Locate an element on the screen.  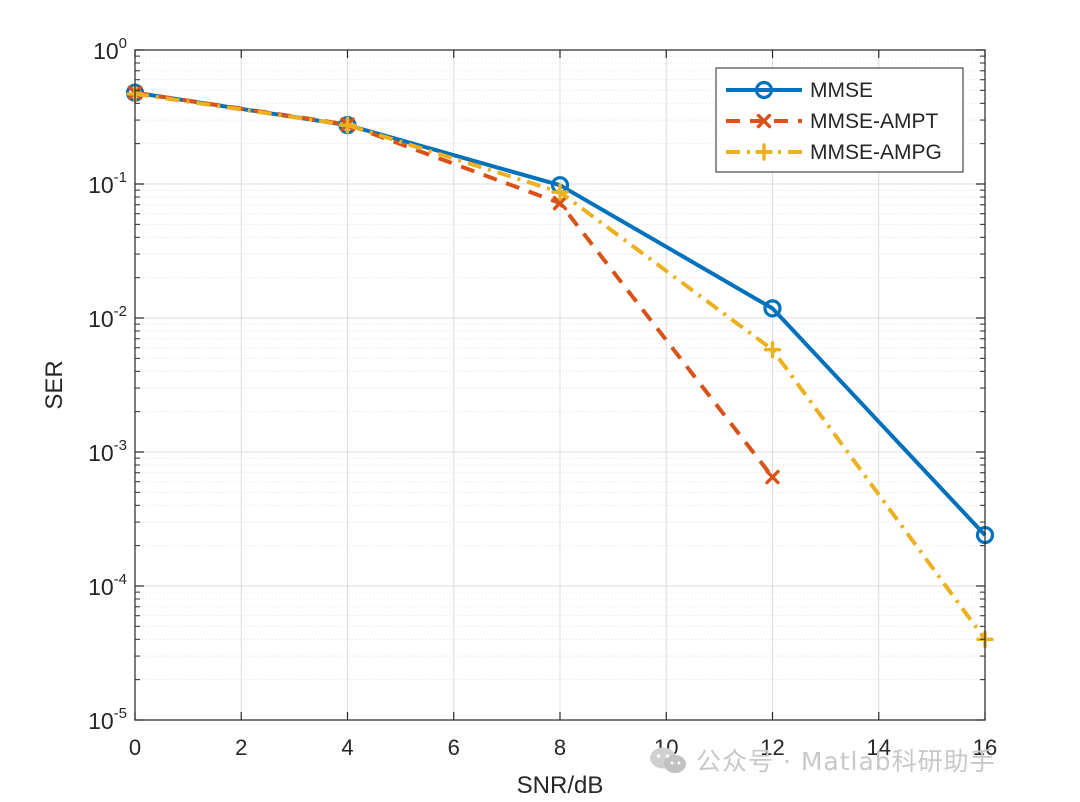
legend-label: MMSE is located at coordinates (841, 90).